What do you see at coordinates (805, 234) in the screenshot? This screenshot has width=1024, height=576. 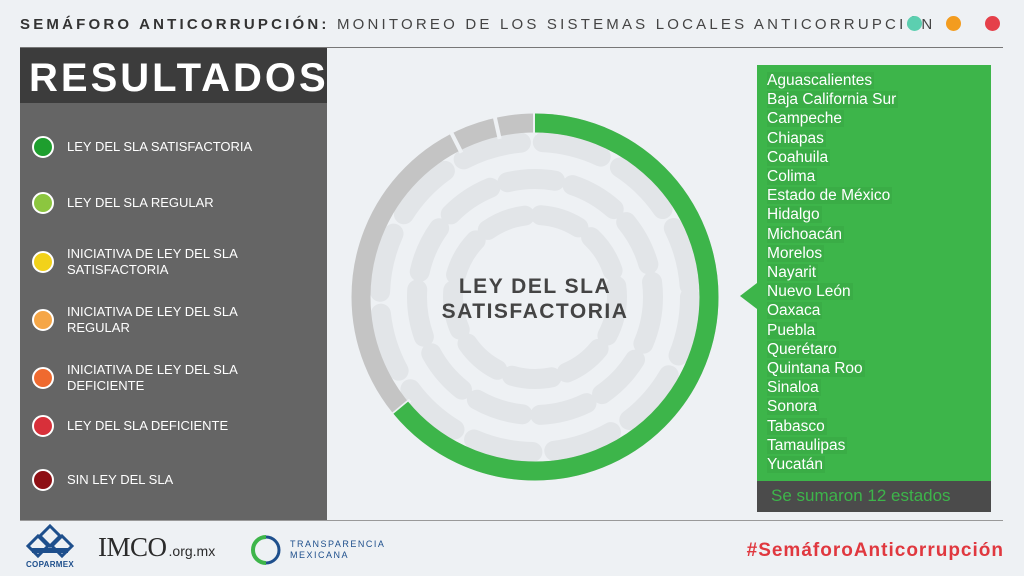 I see `state-item: Michoacán` at bounding box center [805, 234].